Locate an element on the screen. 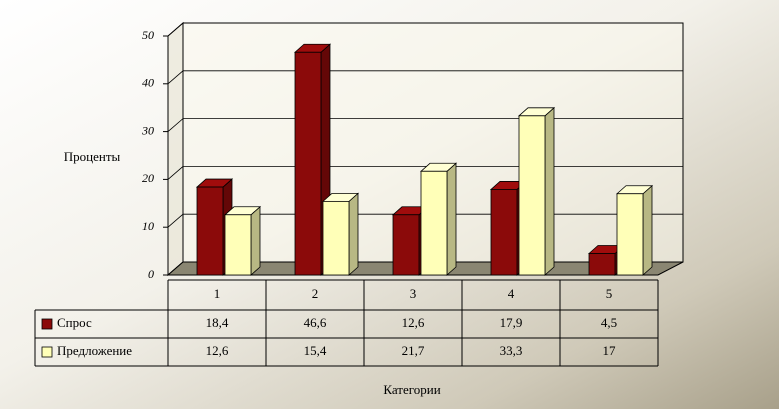 The image size is (779, 409). table-value: 18,4 is located at coordinates (217, 322).